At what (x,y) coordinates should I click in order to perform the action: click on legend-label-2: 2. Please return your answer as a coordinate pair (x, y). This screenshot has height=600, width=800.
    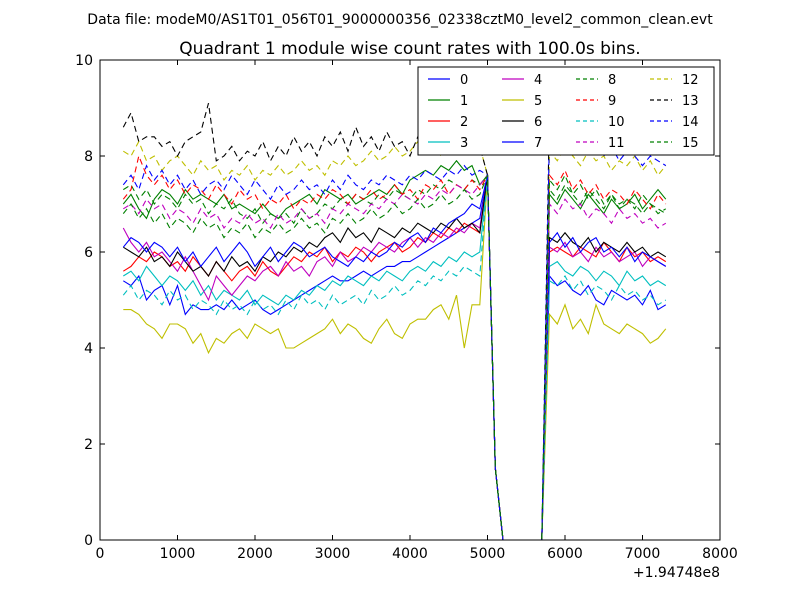
    Looking at the image, I should click on (464, 122).